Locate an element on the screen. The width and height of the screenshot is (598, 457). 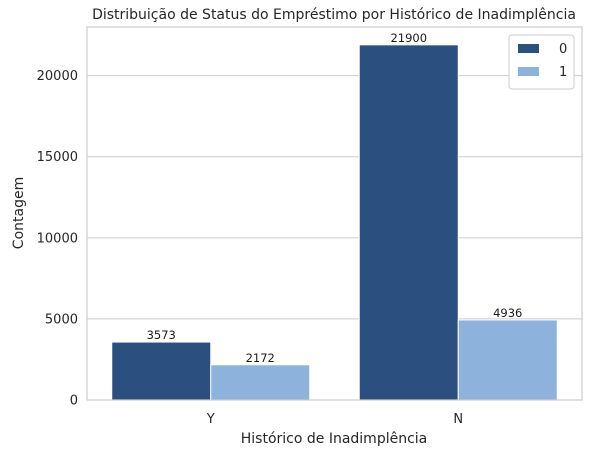
x-tick-label: Y is located at coordinates (210, 419).